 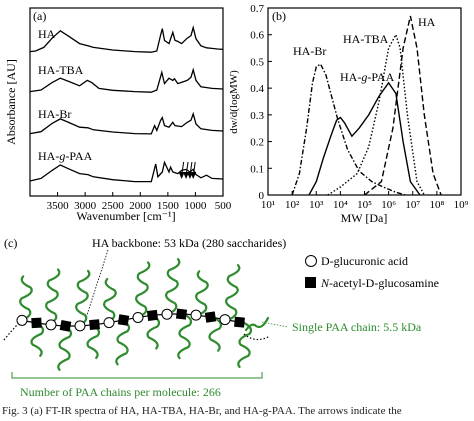 I want to click on legend-circle-icon, so click(x=311, y=261).